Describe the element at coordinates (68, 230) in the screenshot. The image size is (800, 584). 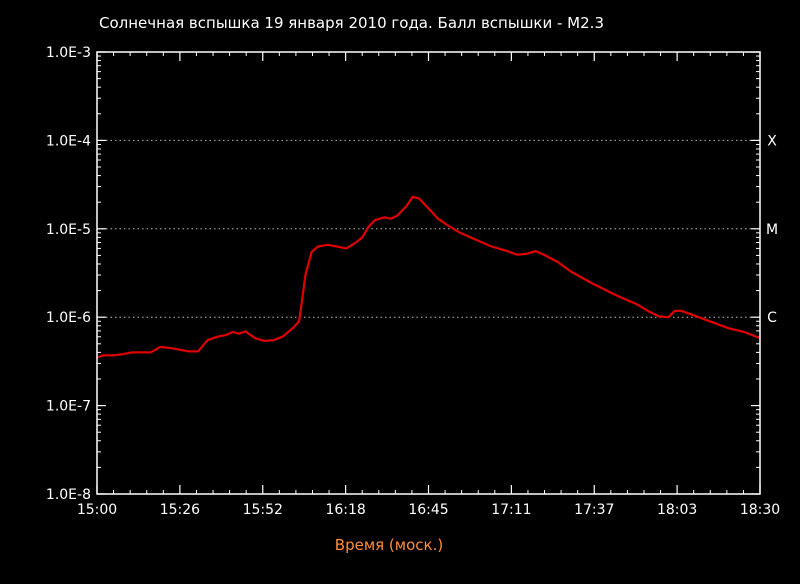
I see `y-tick-label: 1.0E-5` at that location.